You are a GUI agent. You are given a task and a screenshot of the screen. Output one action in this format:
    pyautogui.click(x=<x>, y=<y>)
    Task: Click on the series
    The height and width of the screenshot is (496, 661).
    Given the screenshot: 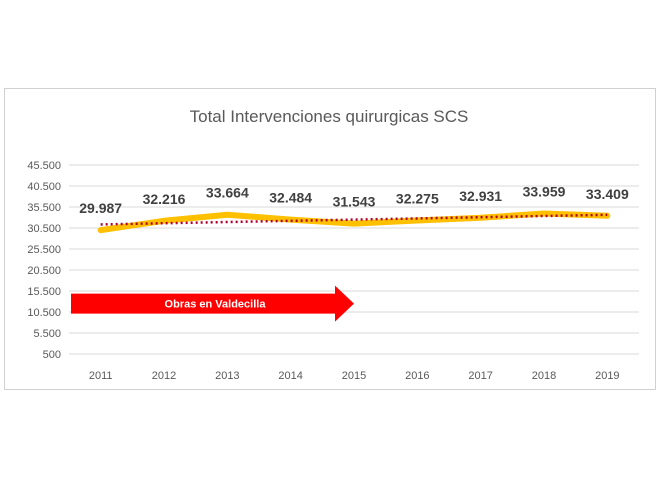 What is the action you would take?
    pyautogui.click(x=354, y=222)
    